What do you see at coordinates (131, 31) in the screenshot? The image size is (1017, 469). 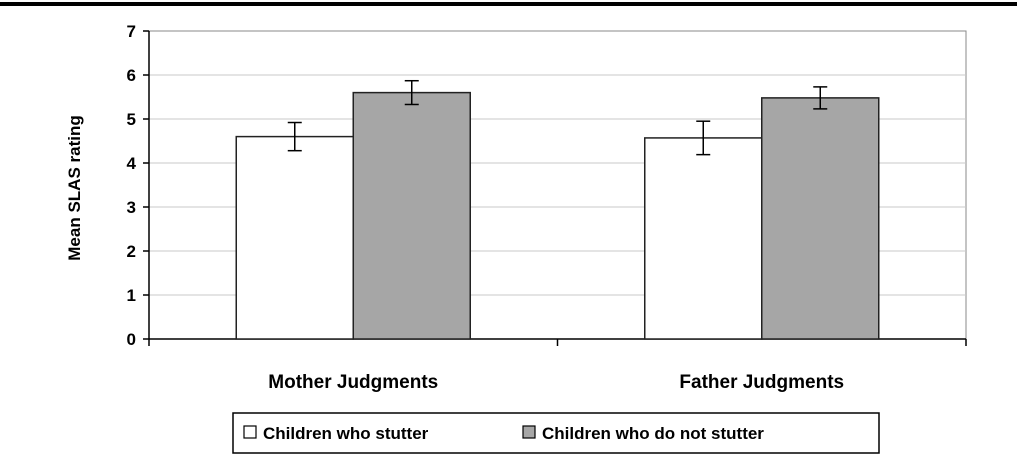 I see `y-tick-label: 7` at bounding box center [131, 31].